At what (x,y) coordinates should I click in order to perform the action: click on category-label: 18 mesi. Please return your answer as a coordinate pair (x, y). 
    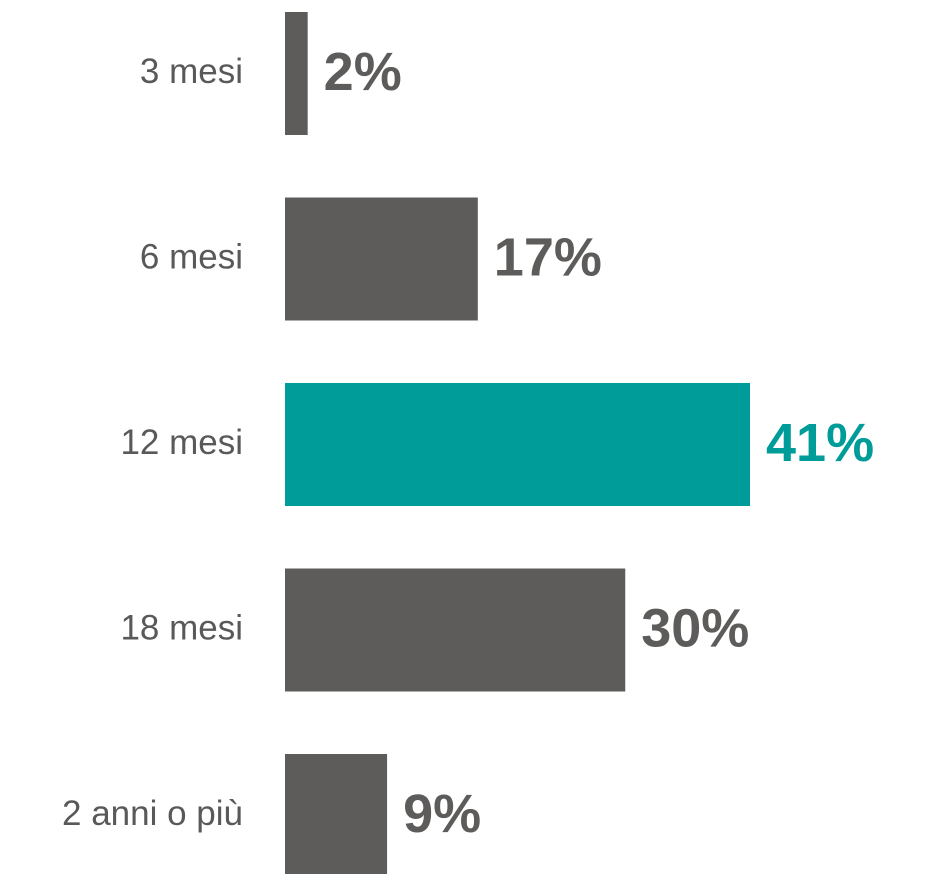
    Looking at the image, I should click on (181, 627).